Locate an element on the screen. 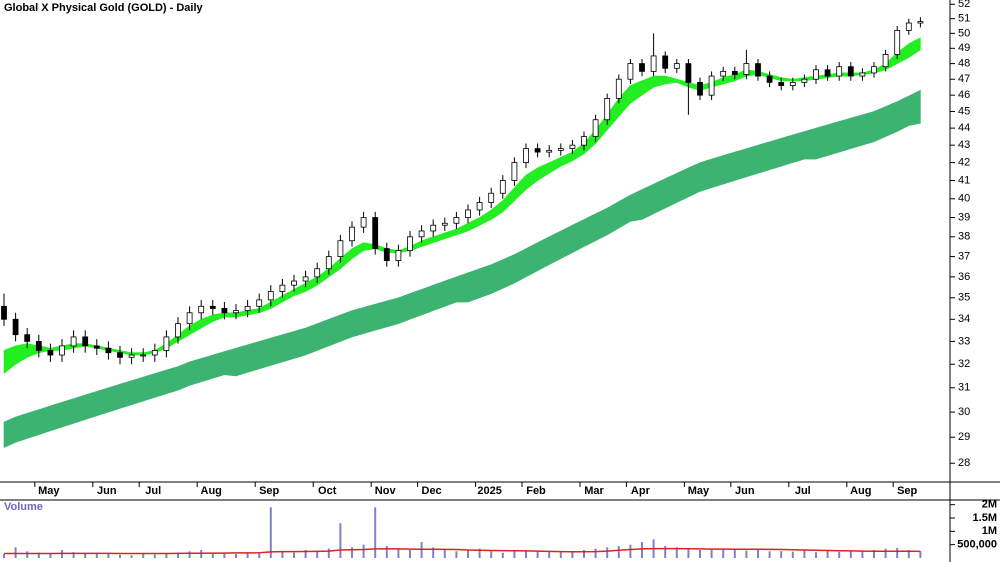 The width and height of the screenshot is (1000, 562). volume-y-tick-label: 1M is located at coordinates (989, 531).